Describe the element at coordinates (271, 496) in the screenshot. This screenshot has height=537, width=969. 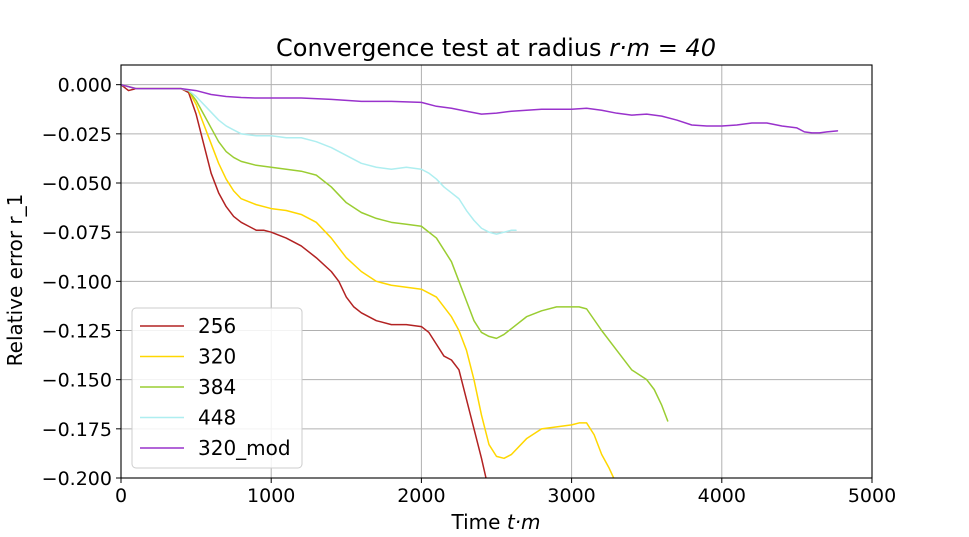
I see `x-tick-label: 1000` at that location.